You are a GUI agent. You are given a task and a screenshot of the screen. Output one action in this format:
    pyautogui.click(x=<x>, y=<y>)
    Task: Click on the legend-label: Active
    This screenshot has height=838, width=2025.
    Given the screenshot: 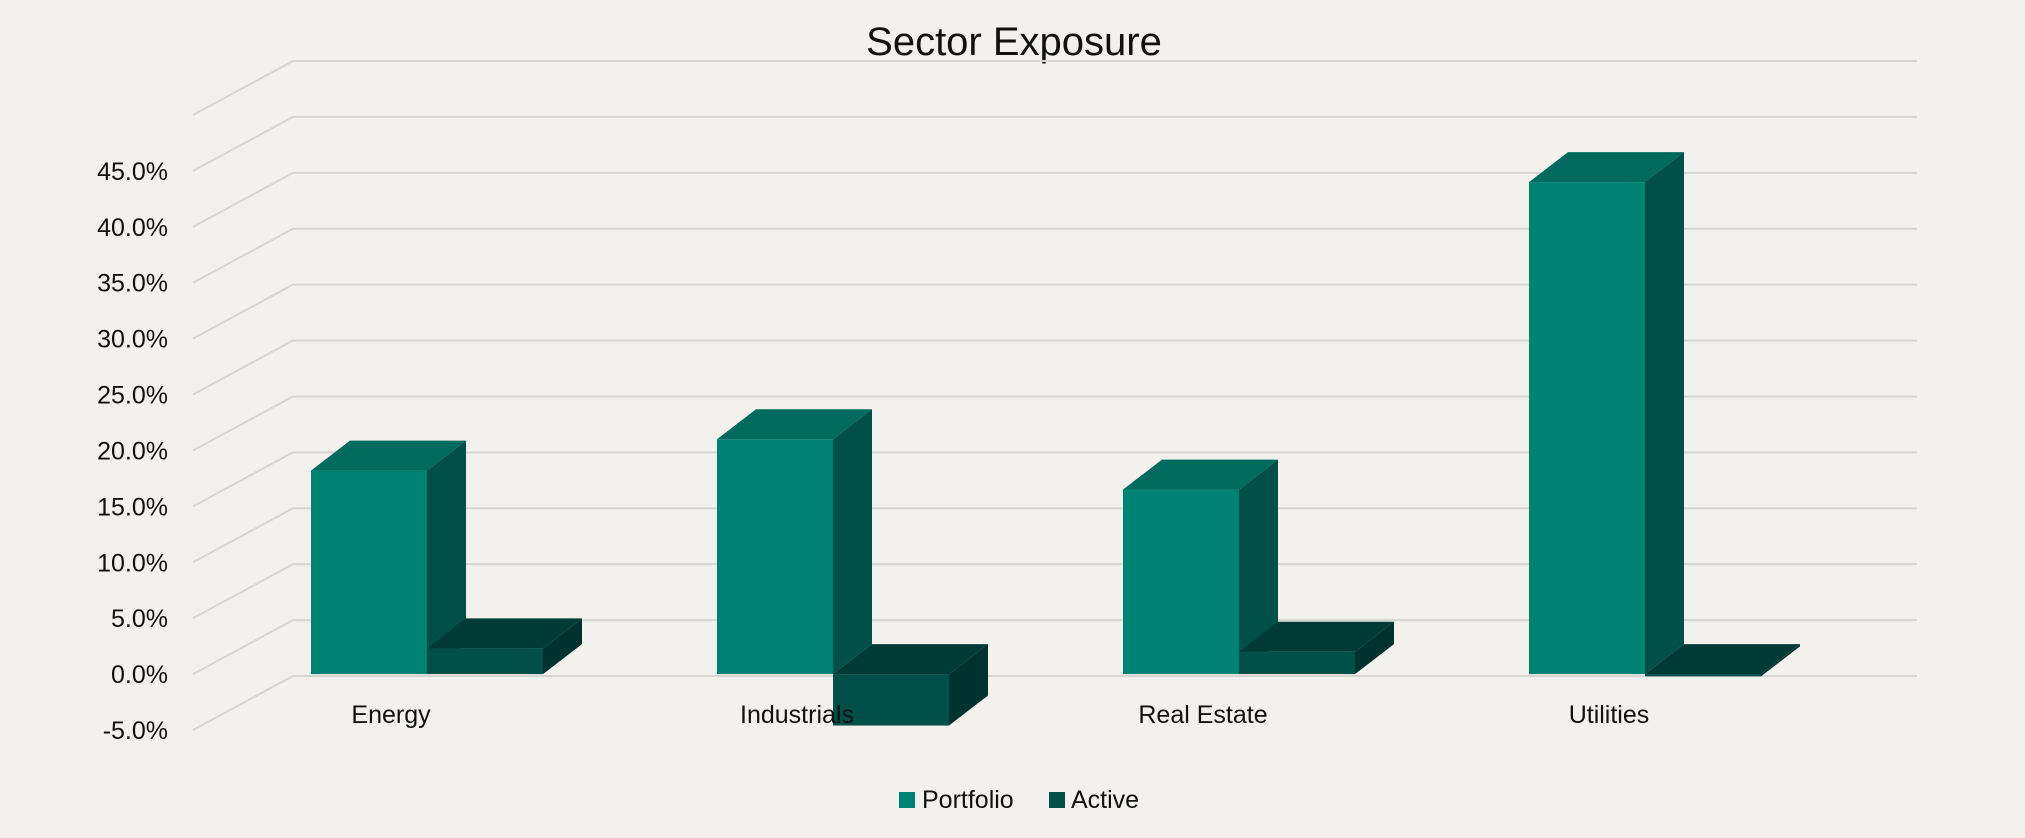 What is the action you would take?
    pyautogui.click(x=1105, y=800)
    